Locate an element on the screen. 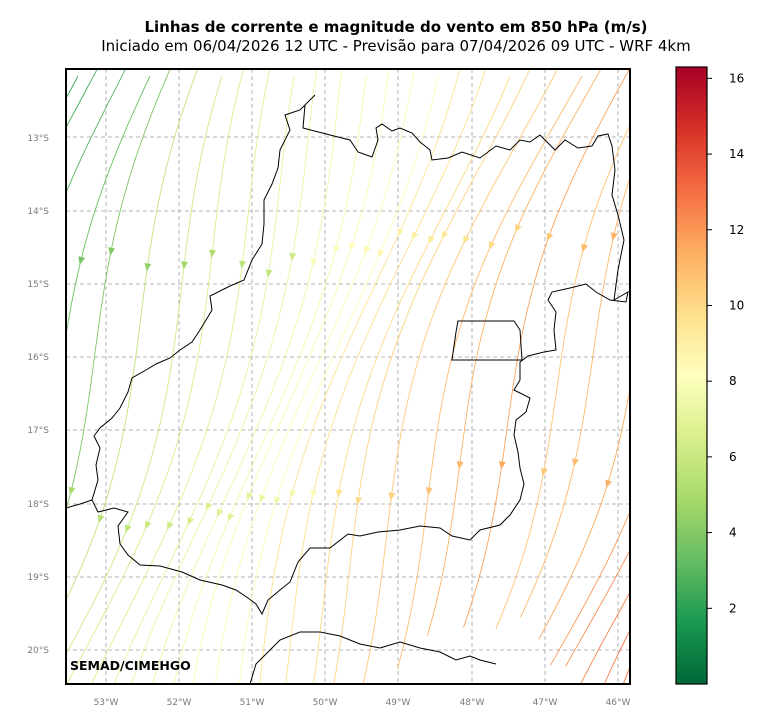 The image size is (764, 728). western-coast-border is located at coordinates (79, 504).